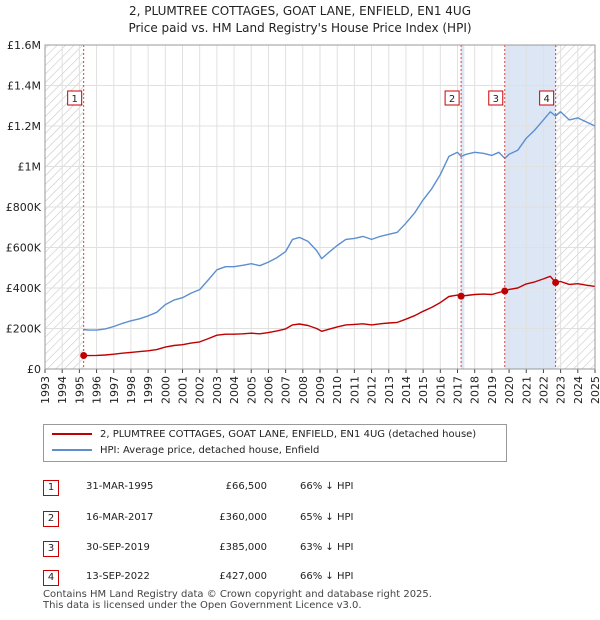 Image resolution: width=600 pixels, height=620 pixels. What do you see at coordinates (114, 390) in the screenshot?
I see `x-tick-label: 1997` at bounding box center [114, 390].